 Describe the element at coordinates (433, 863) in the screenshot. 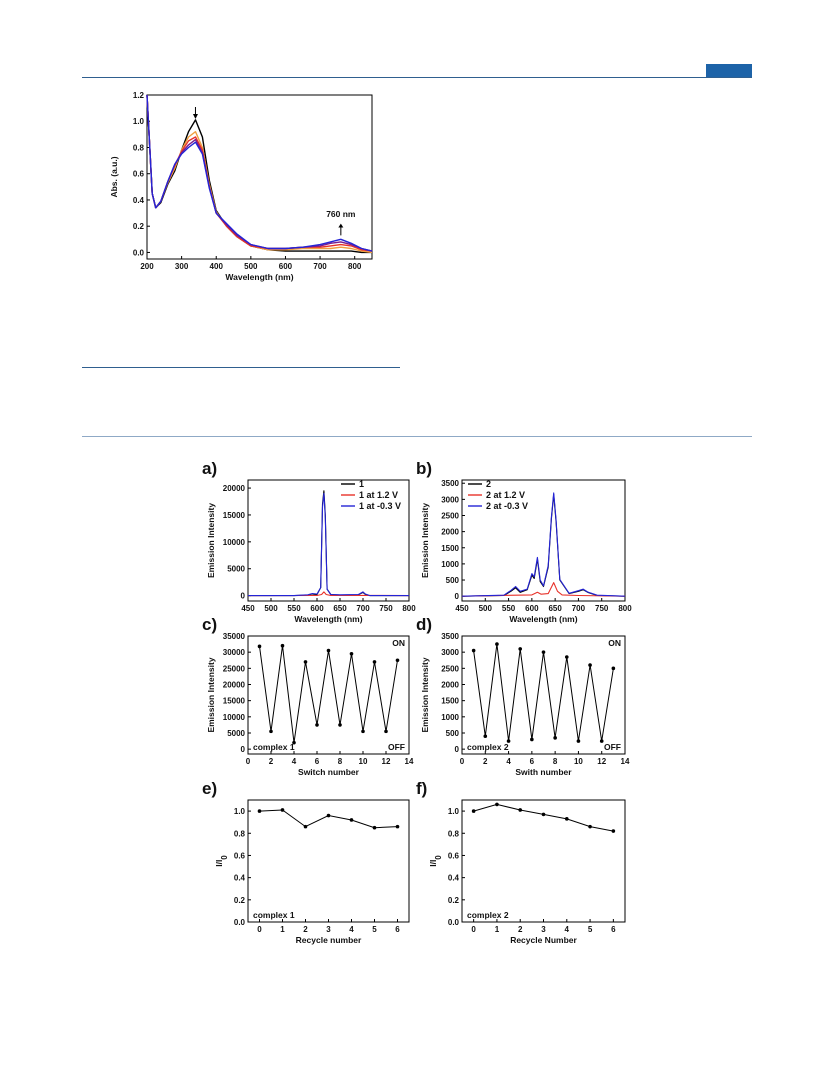

I see `y-axis-label-main: I/I` at that location.